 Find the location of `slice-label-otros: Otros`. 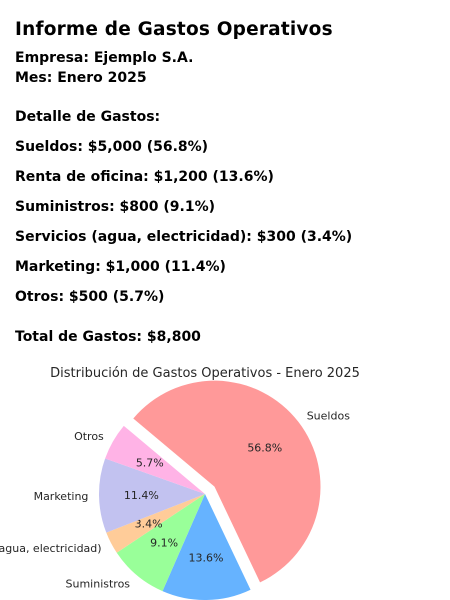

slice-label-otros: Otros is located at coordinates (89, 436).